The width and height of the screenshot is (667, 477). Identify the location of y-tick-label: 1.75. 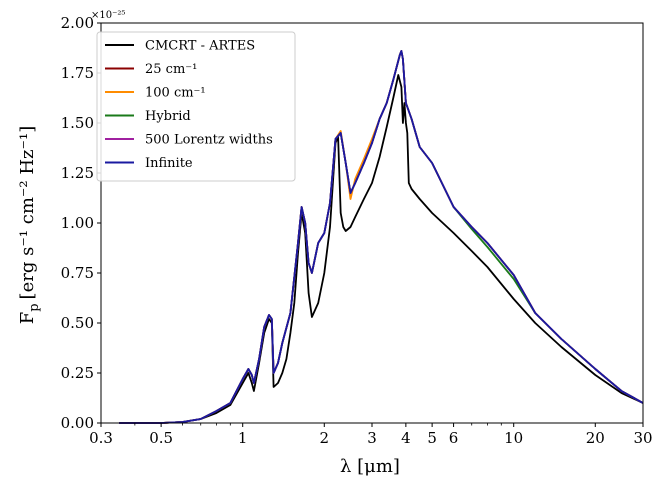
(77, 73).